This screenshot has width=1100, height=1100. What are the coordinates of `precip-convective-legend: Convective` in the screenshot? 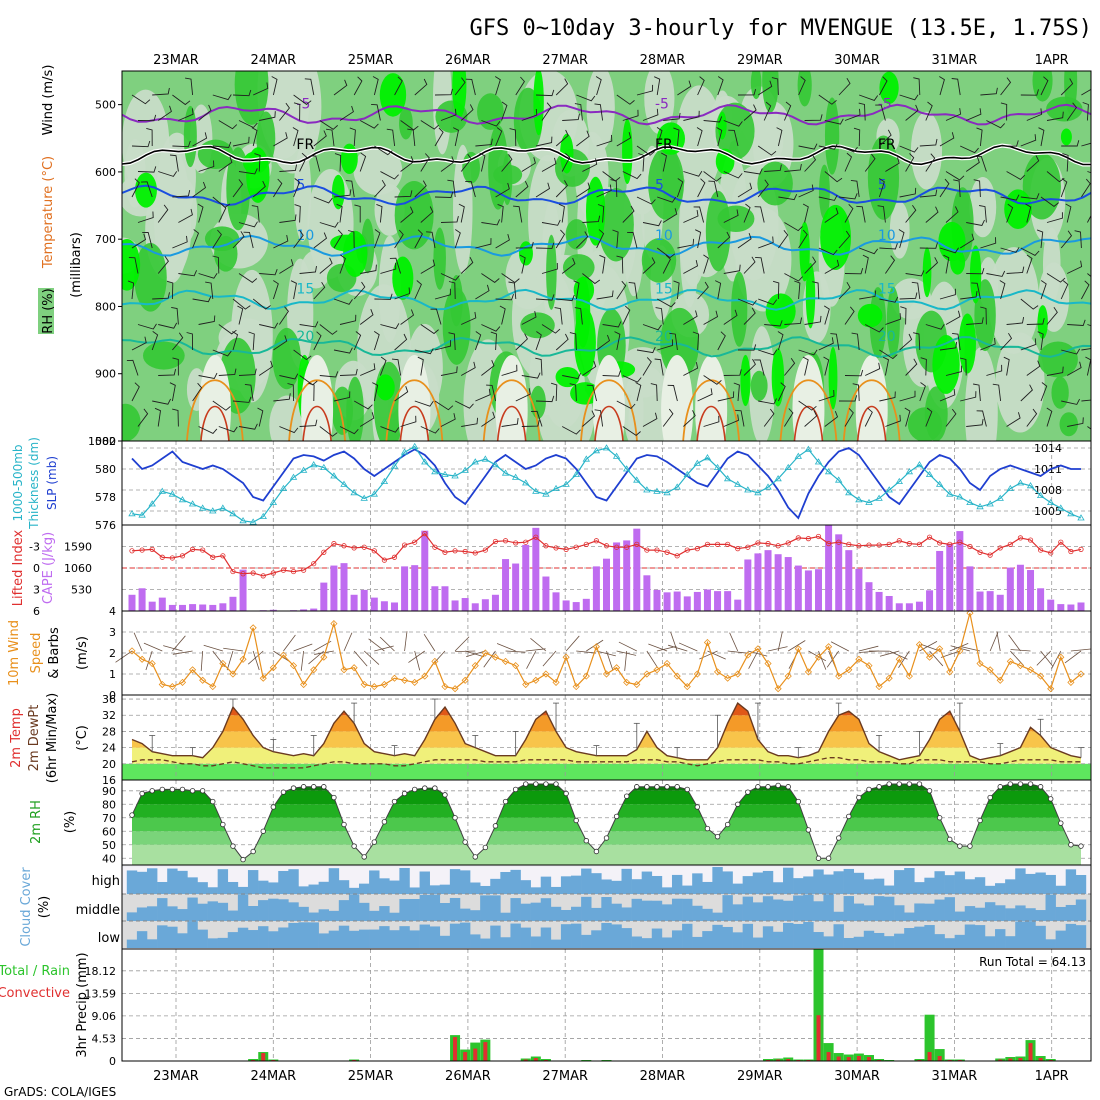 It's located at (35, 993).